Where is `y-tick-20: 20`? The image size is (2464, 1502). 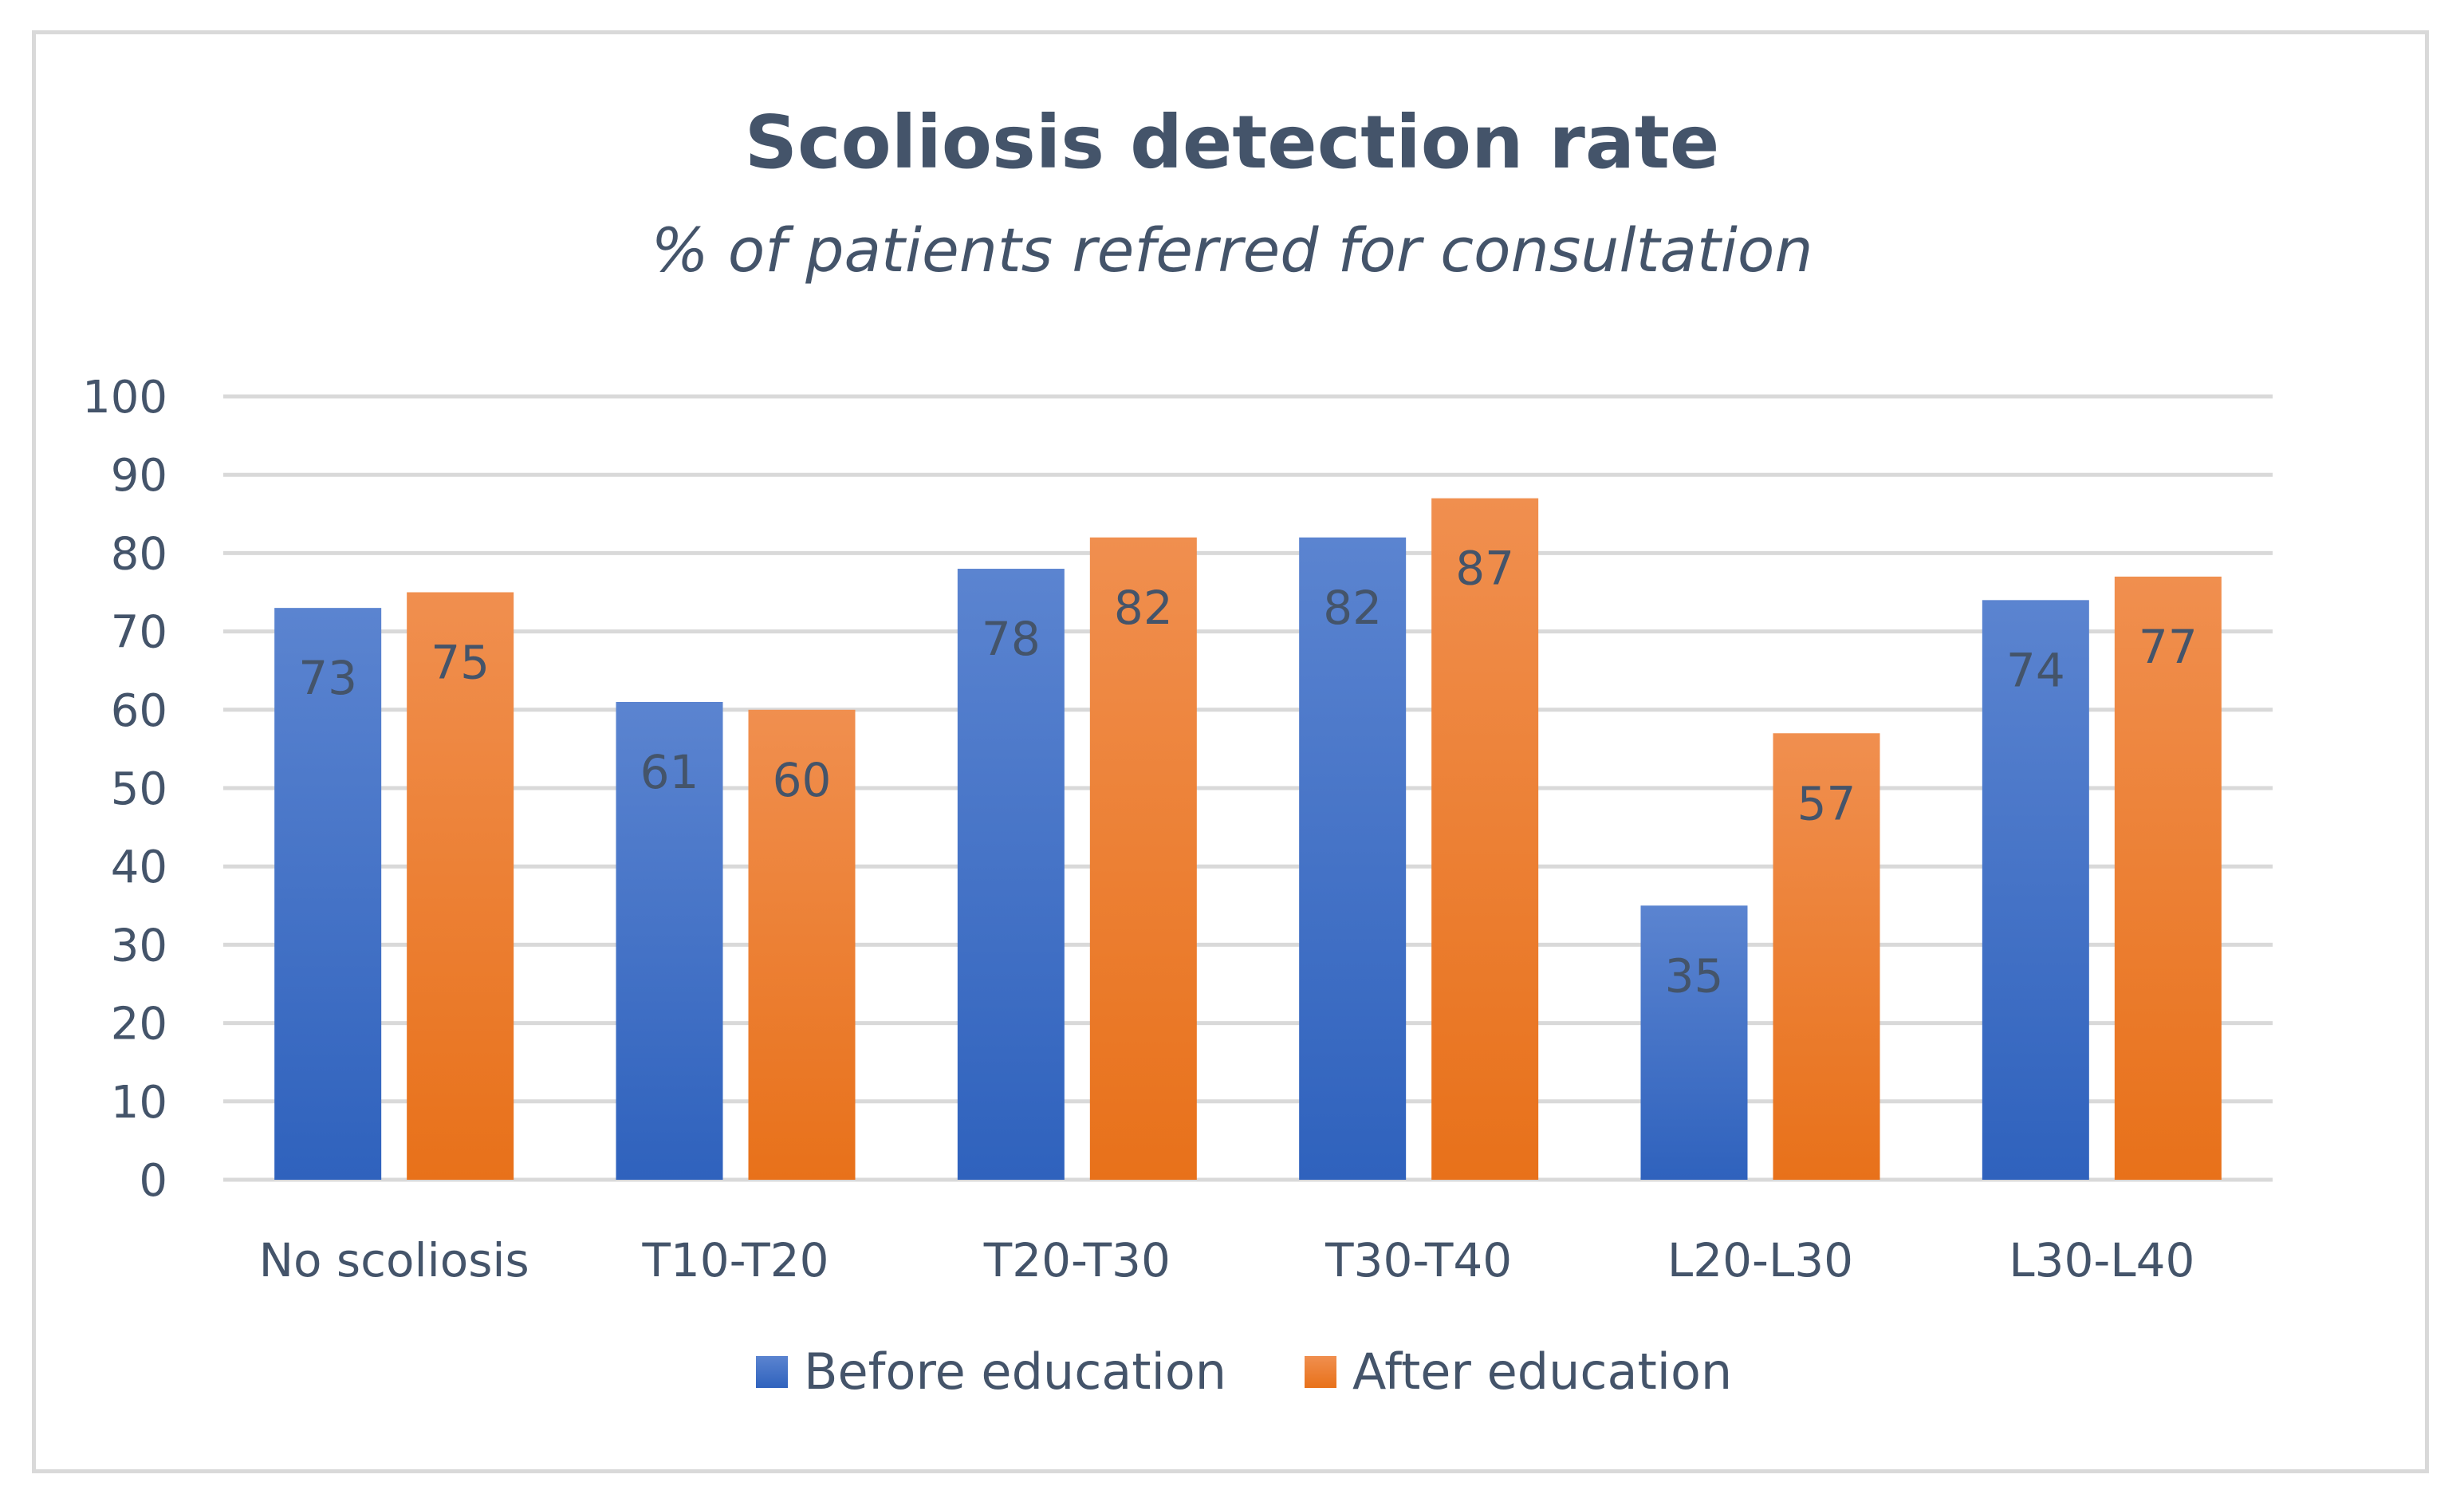 y-tick-20: 20 is located at coordinates (139, 1025).